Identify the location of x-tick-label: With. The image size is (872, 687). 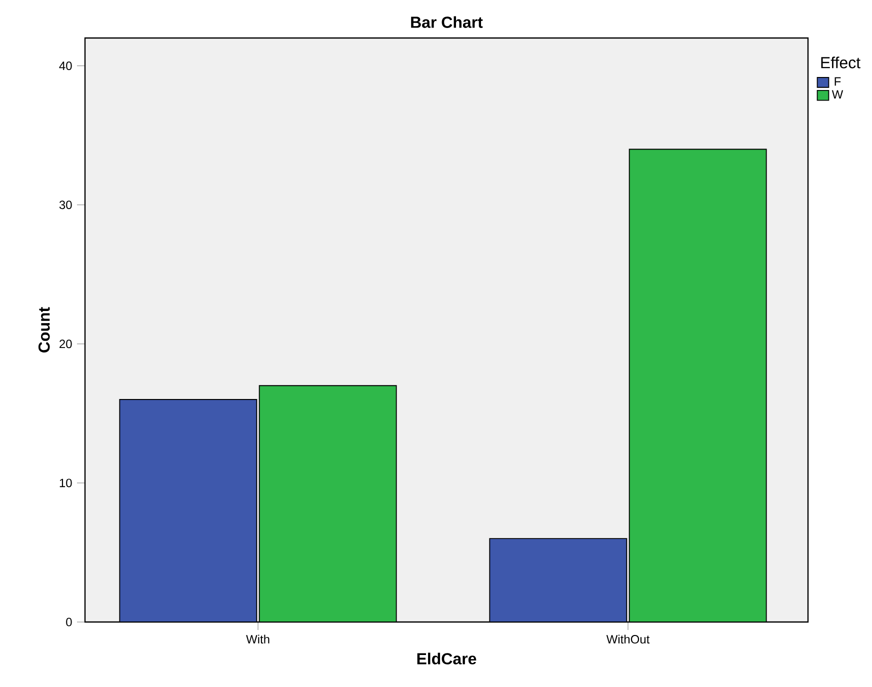
(258, 639).